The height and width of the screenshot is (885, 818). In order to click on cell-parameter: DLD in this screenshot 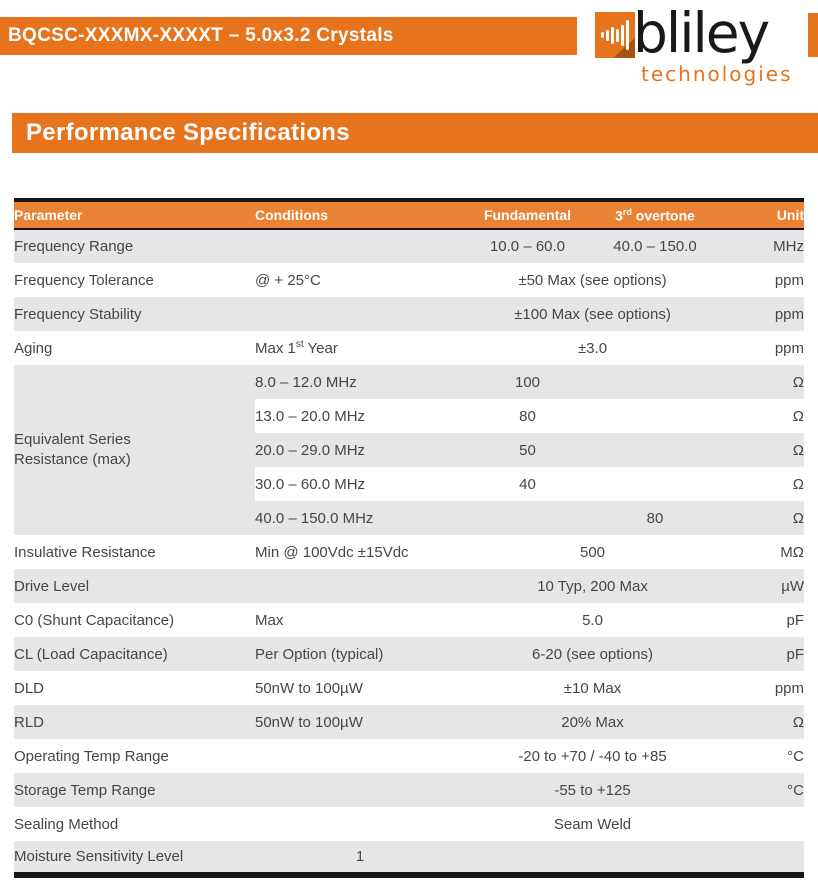, I will do `click(134, 688)`.